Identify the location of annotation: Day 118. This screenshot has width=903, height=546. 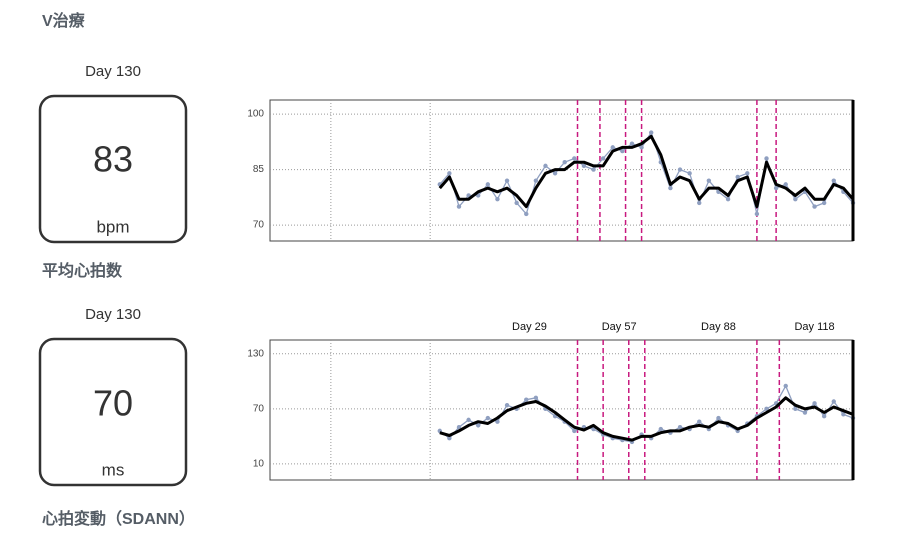
(814, 327).